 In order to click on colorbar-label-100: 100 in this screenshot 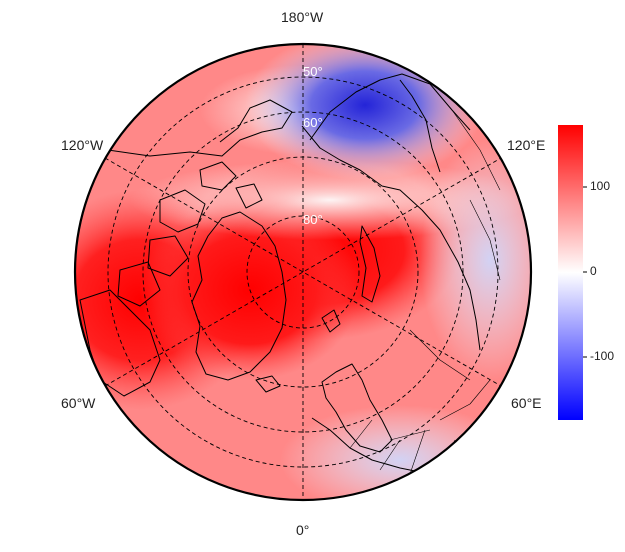, I will do `click(600, 186)`.